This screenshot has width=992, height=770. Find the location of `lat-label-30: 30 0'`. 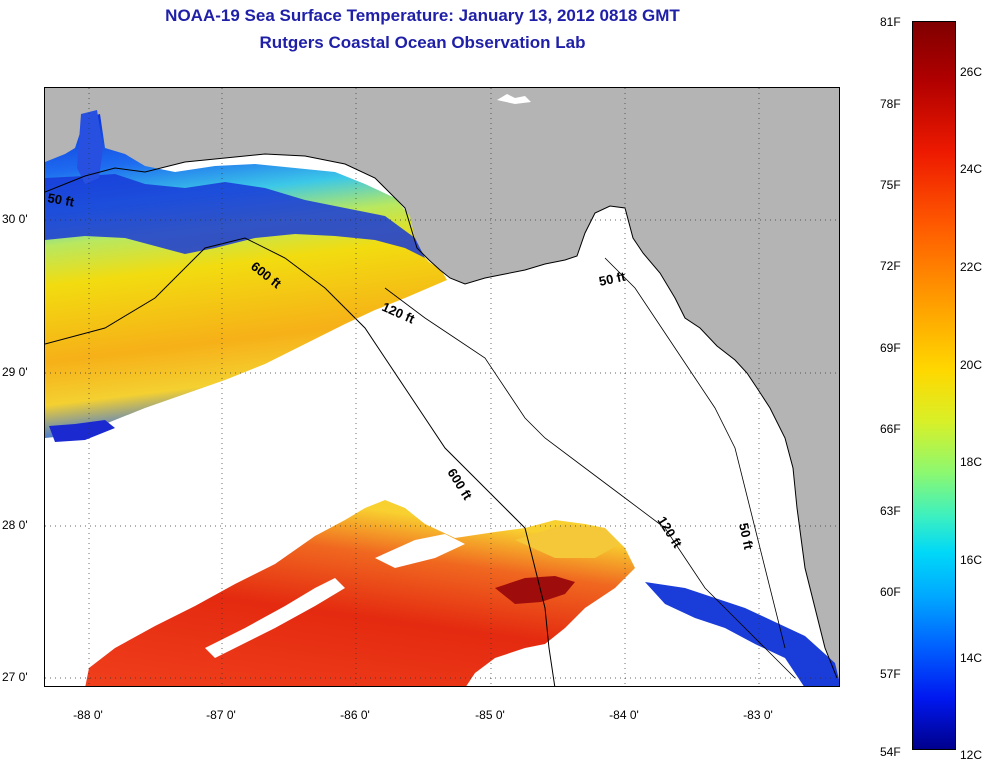

lat-label-30: 30 0' is located at coordinates (15, 219).